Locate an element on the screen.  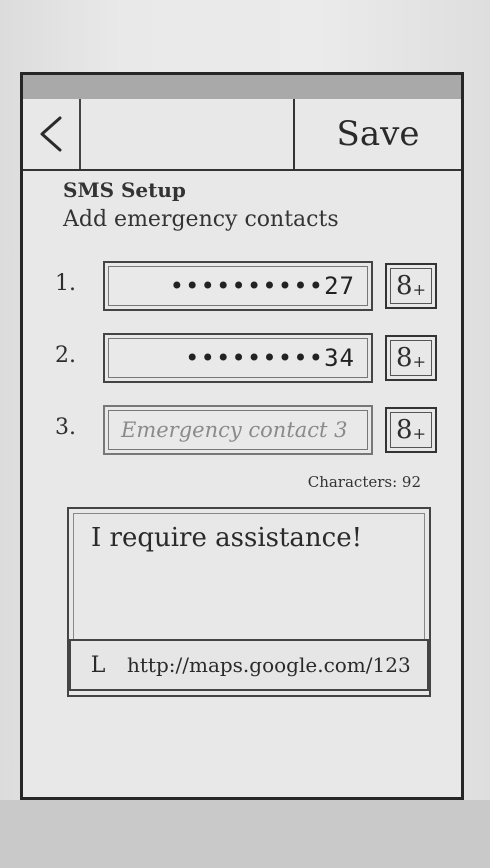
contact-field-3: Emergency contact 3 is located at coordinates (238, 430).